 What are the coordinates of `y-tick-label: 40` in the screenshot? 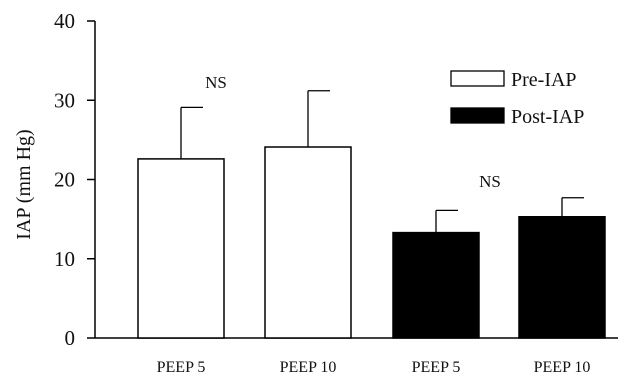 It's located at (64, 21).